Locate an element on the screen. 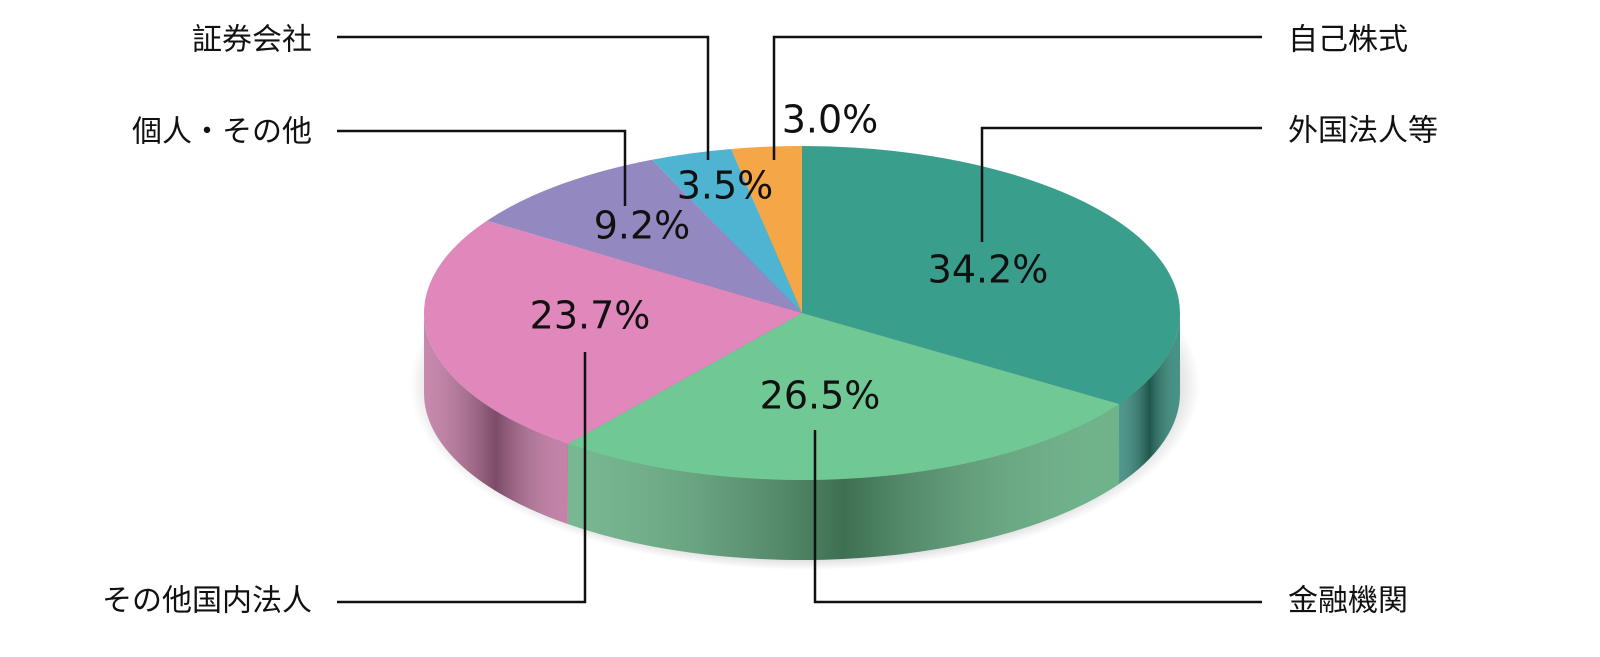 This screenshot has width=1600, height=657. category-label: 証券会社 is located at coordinates (252, 40).